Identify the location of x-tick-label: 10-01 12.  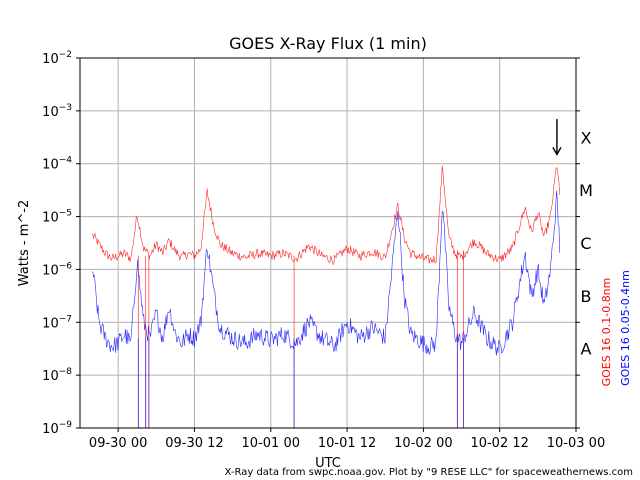
(347, 443).